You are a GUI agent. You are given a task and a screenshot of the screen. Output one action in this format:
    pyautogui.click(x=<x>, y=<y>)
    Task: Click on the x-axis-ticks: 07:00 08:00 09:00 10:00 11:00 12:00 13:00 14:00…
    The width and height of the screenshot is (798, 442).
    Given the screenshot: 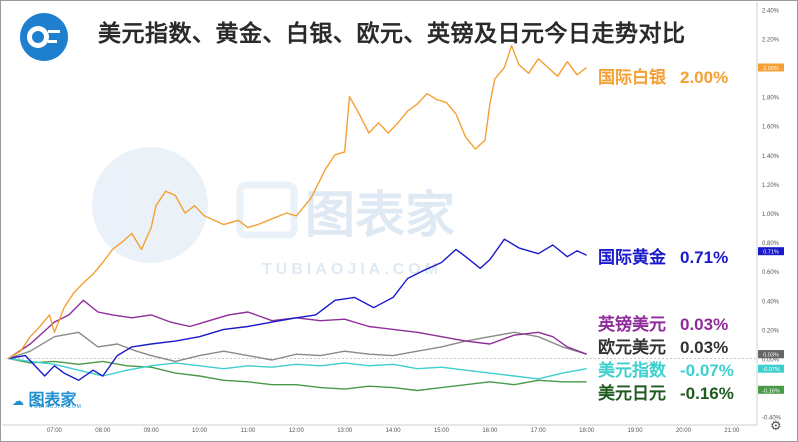 What is the action you would take?
    pyautogui.click(x=393, y=431)
    